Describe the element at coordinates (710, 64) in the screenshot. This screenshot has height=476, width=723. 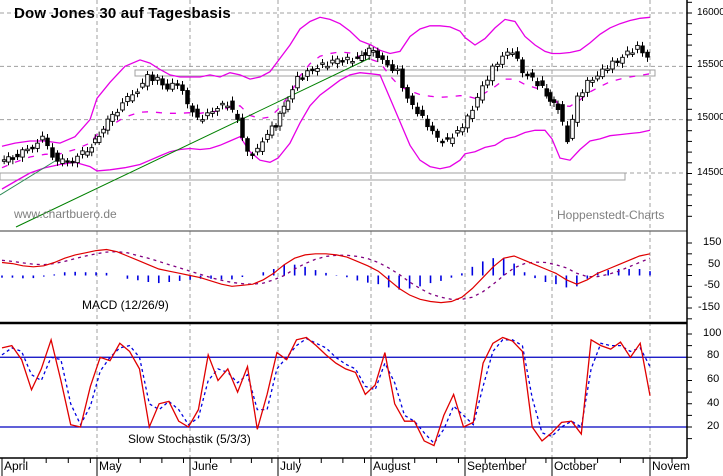
I see `y-tick-price: 15500` at that location.